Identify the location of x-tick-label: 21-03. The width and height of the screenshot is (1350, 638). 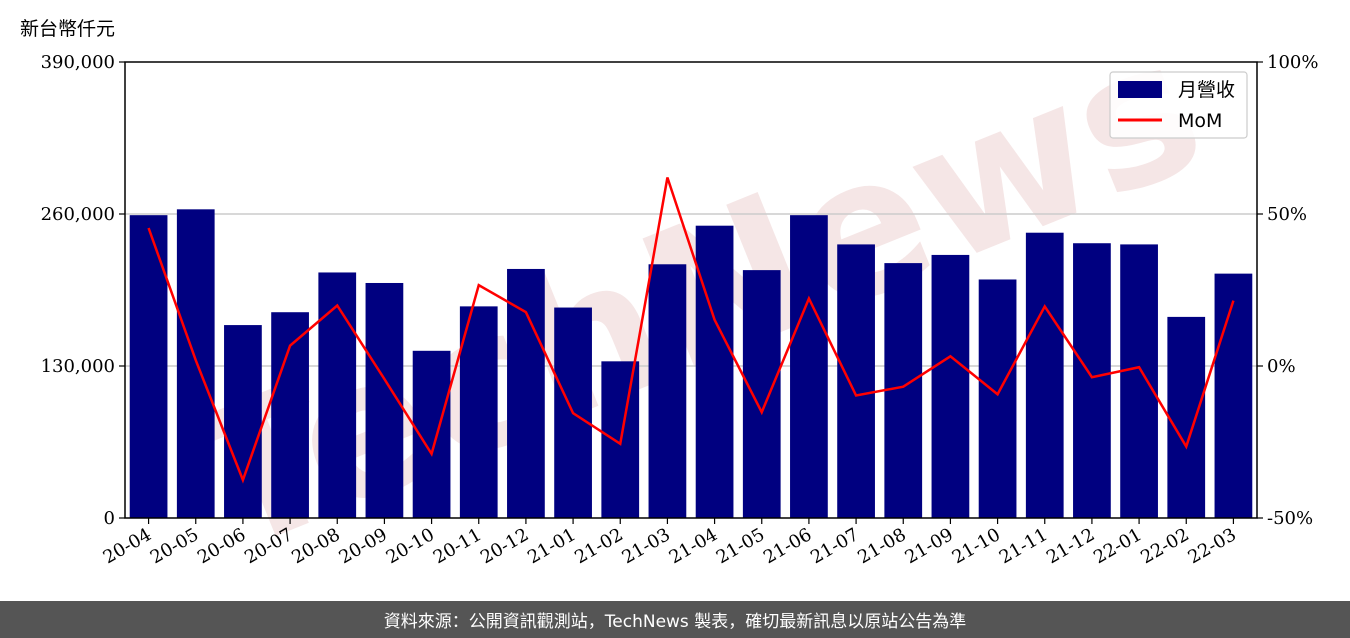
(645, 546).